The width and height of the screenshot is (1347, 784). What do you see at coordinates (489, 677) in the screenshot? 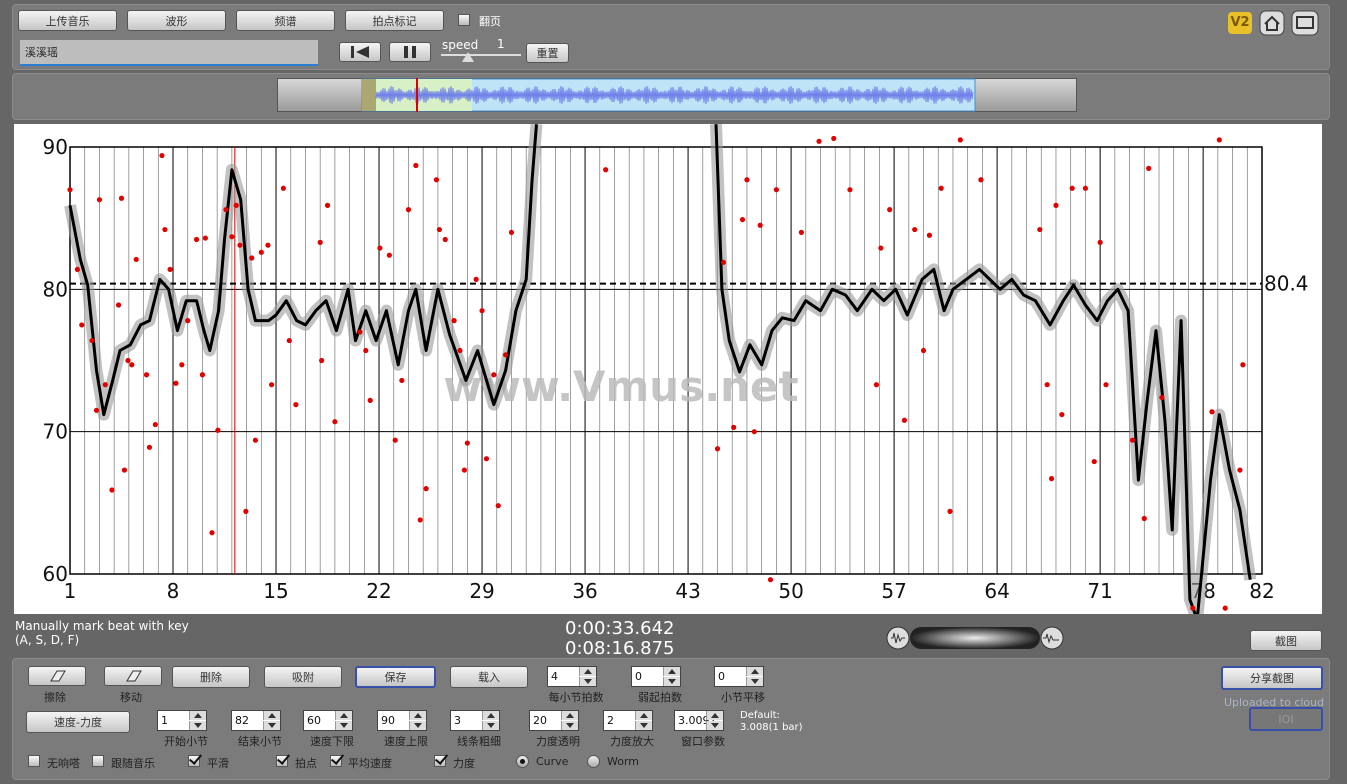
I see `action-button: 载入` at bounding box center [489, 677].